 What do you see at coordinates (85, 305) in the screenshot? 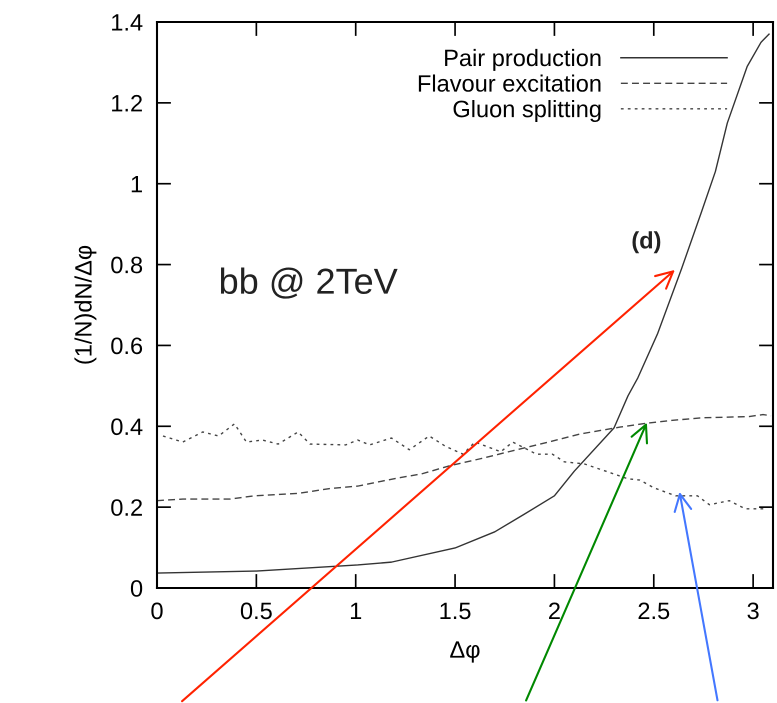
I see `y-axis-title: (1/N)dN/Δφ` at bounding box center [85, 305].